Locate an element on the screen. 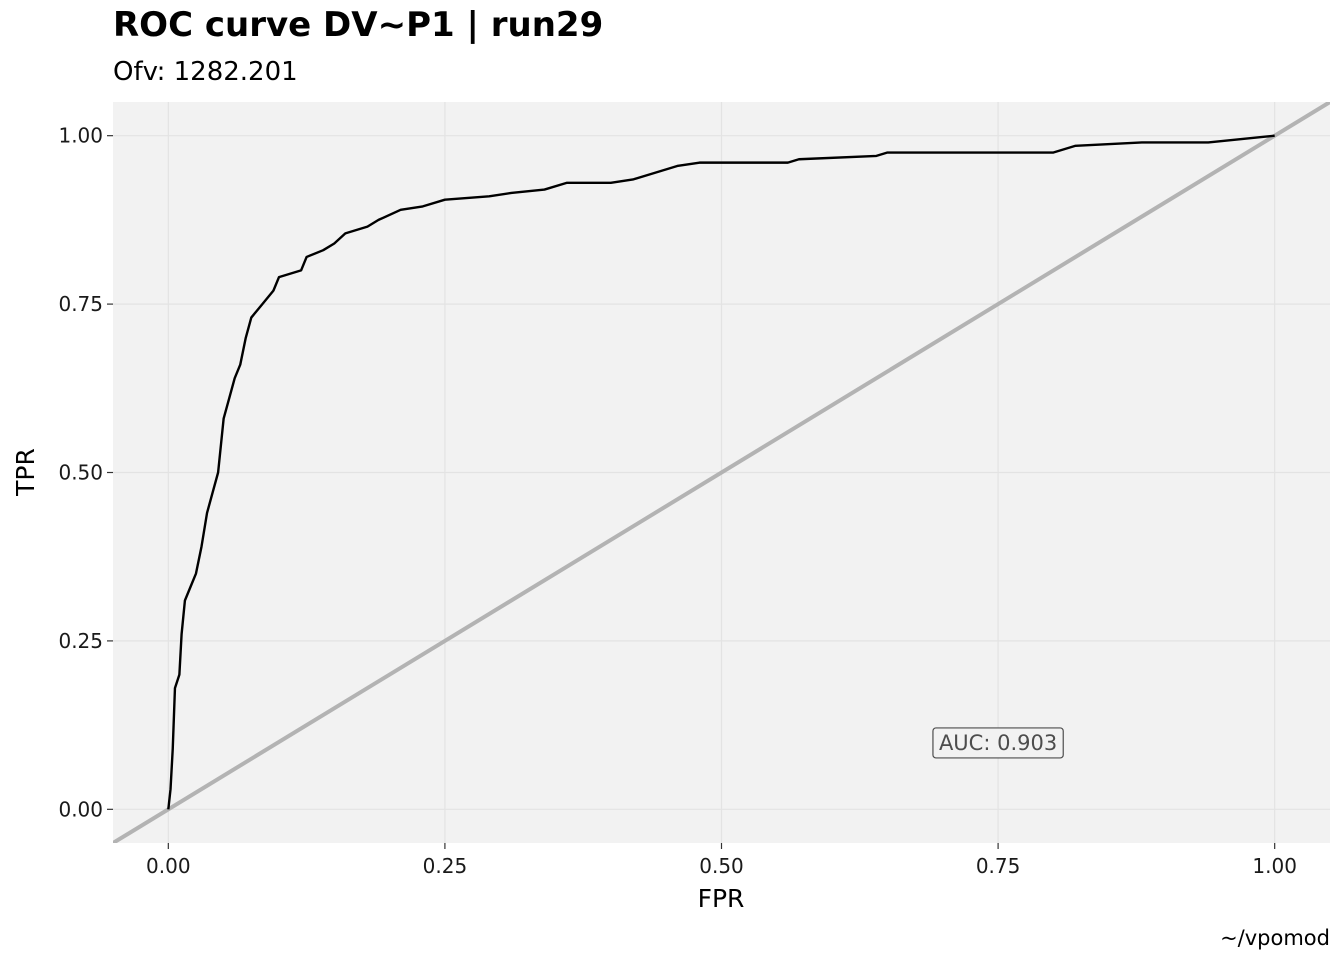 This screenshot has width=1344, height=960. x-tick-label: 0.25 is located at coordinates (445, 866).